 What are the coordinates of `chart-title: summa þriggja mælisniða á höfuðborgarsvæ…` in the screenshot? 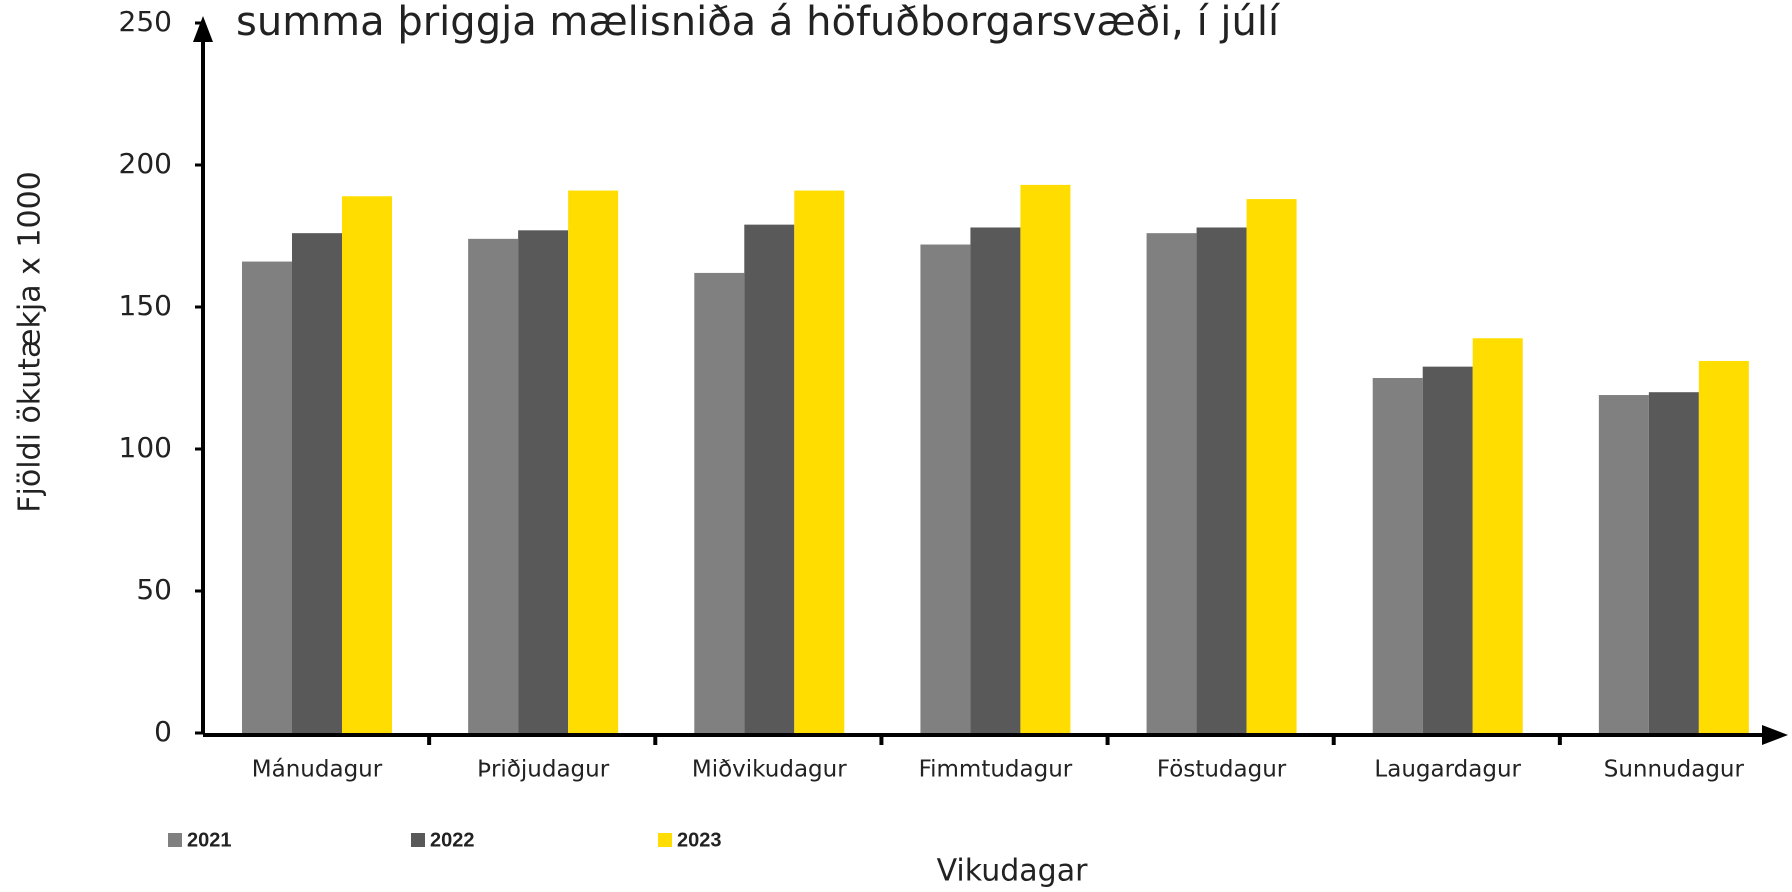 It's located at (758, 22).